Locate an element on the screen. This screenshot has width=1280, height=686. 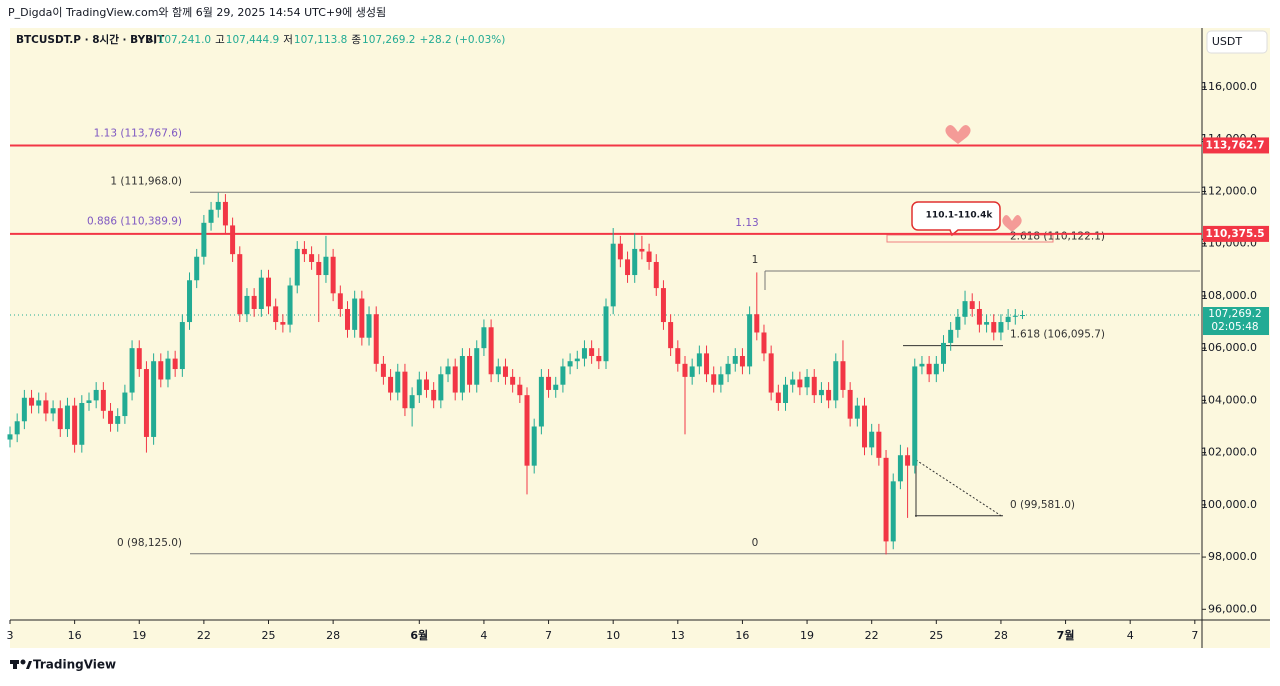
x-tick-label: 4 is located at coordinates (483, 635).